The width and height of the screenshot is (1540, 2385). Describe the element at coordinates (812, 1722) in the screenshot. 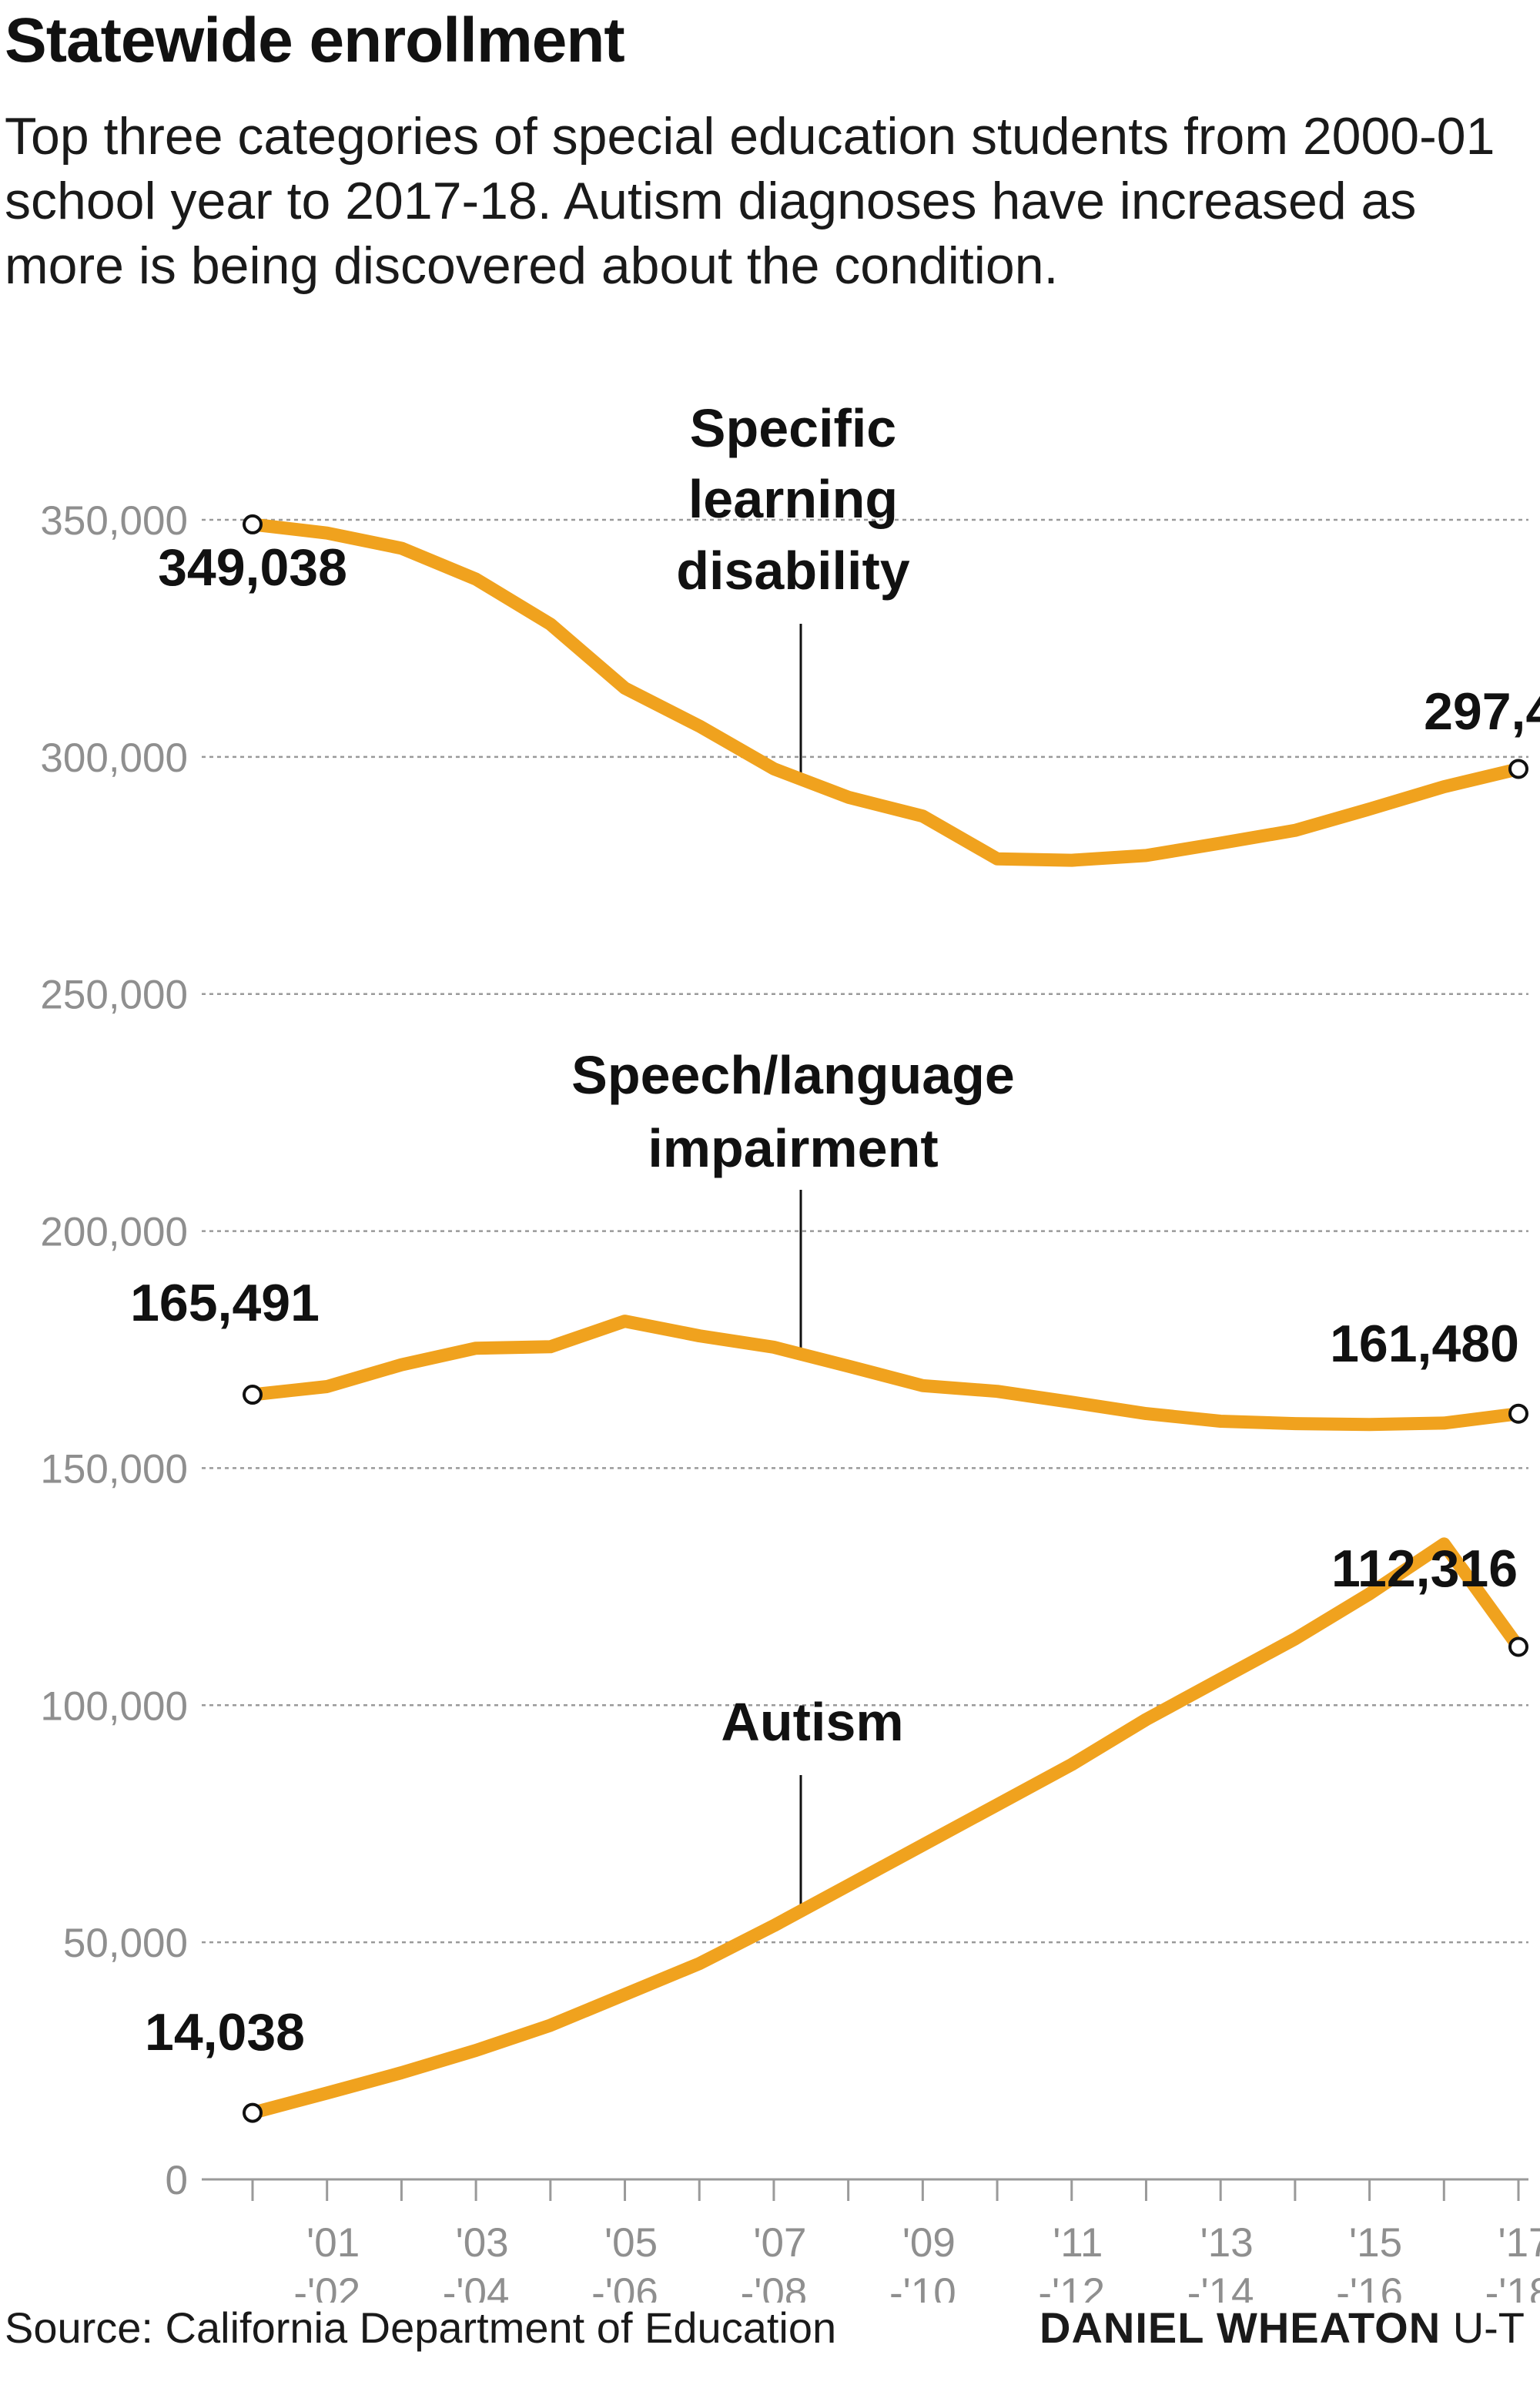

I see `series-name-label: Autism` at that location.